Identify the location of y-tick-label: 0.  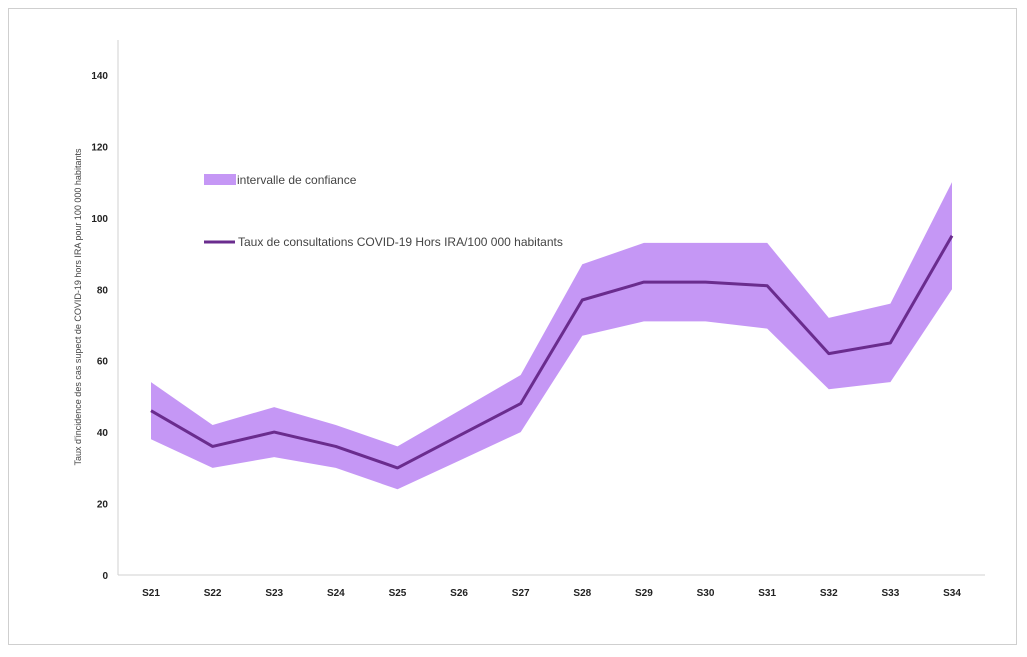
(105, 576).